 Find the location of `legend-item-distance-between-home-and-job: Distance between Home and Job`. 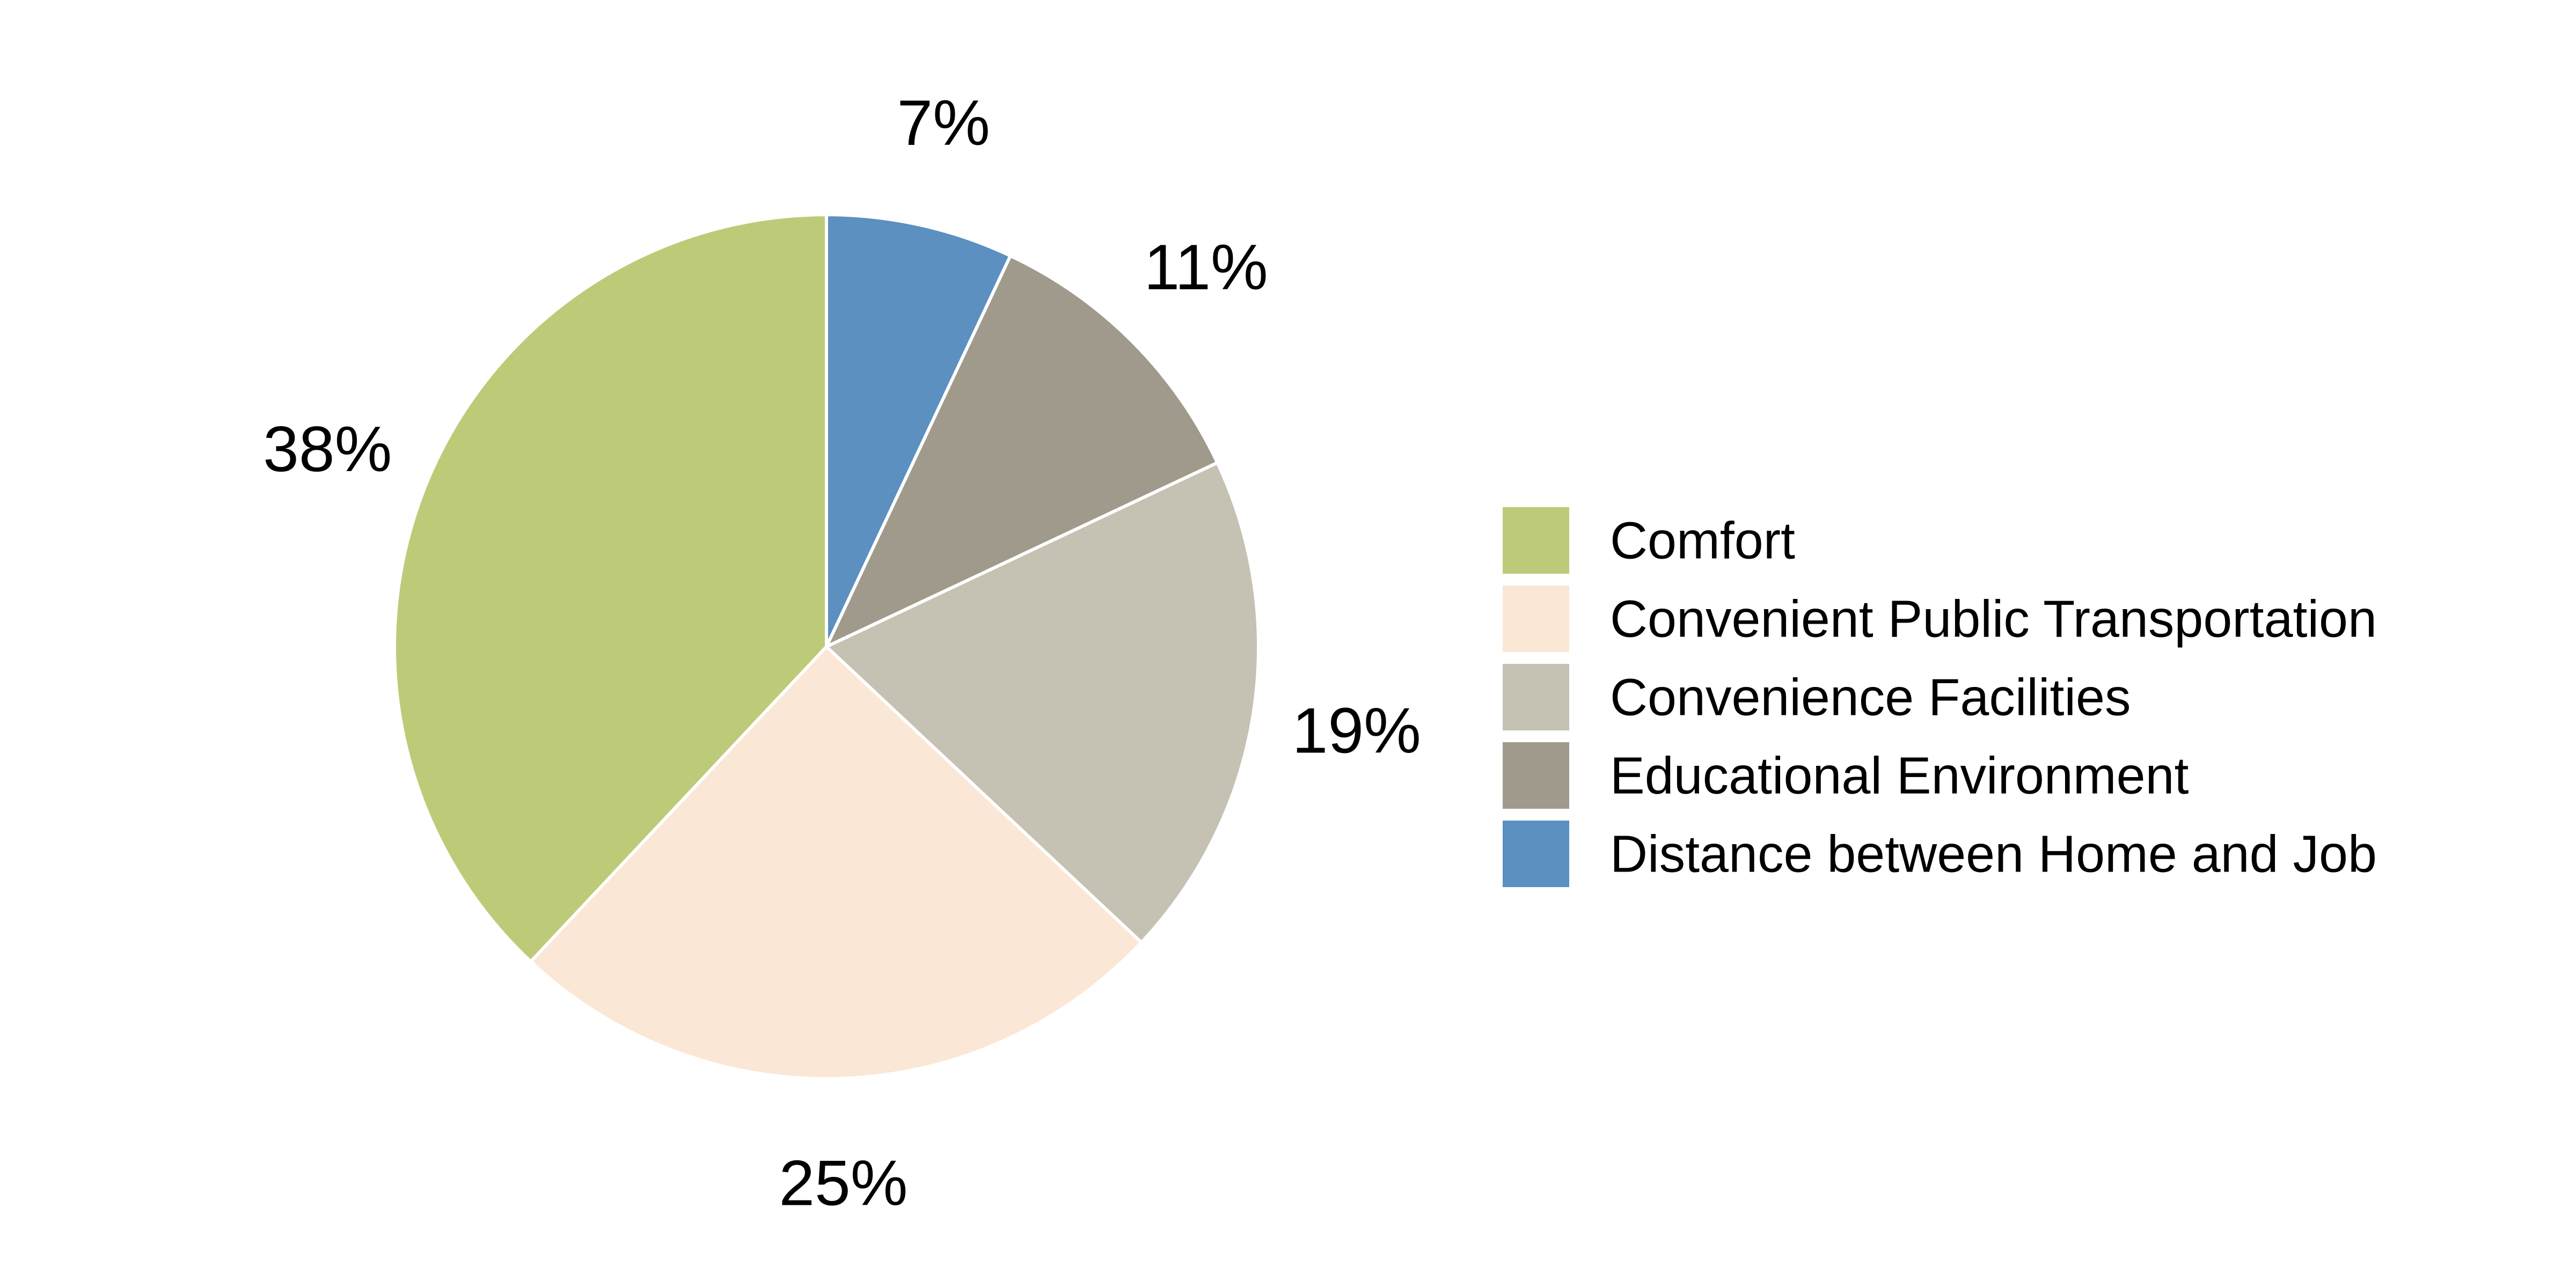

legend-item-distance-between-home-and-job: Distance between Home and Job is located at coordinates (1940, 854).